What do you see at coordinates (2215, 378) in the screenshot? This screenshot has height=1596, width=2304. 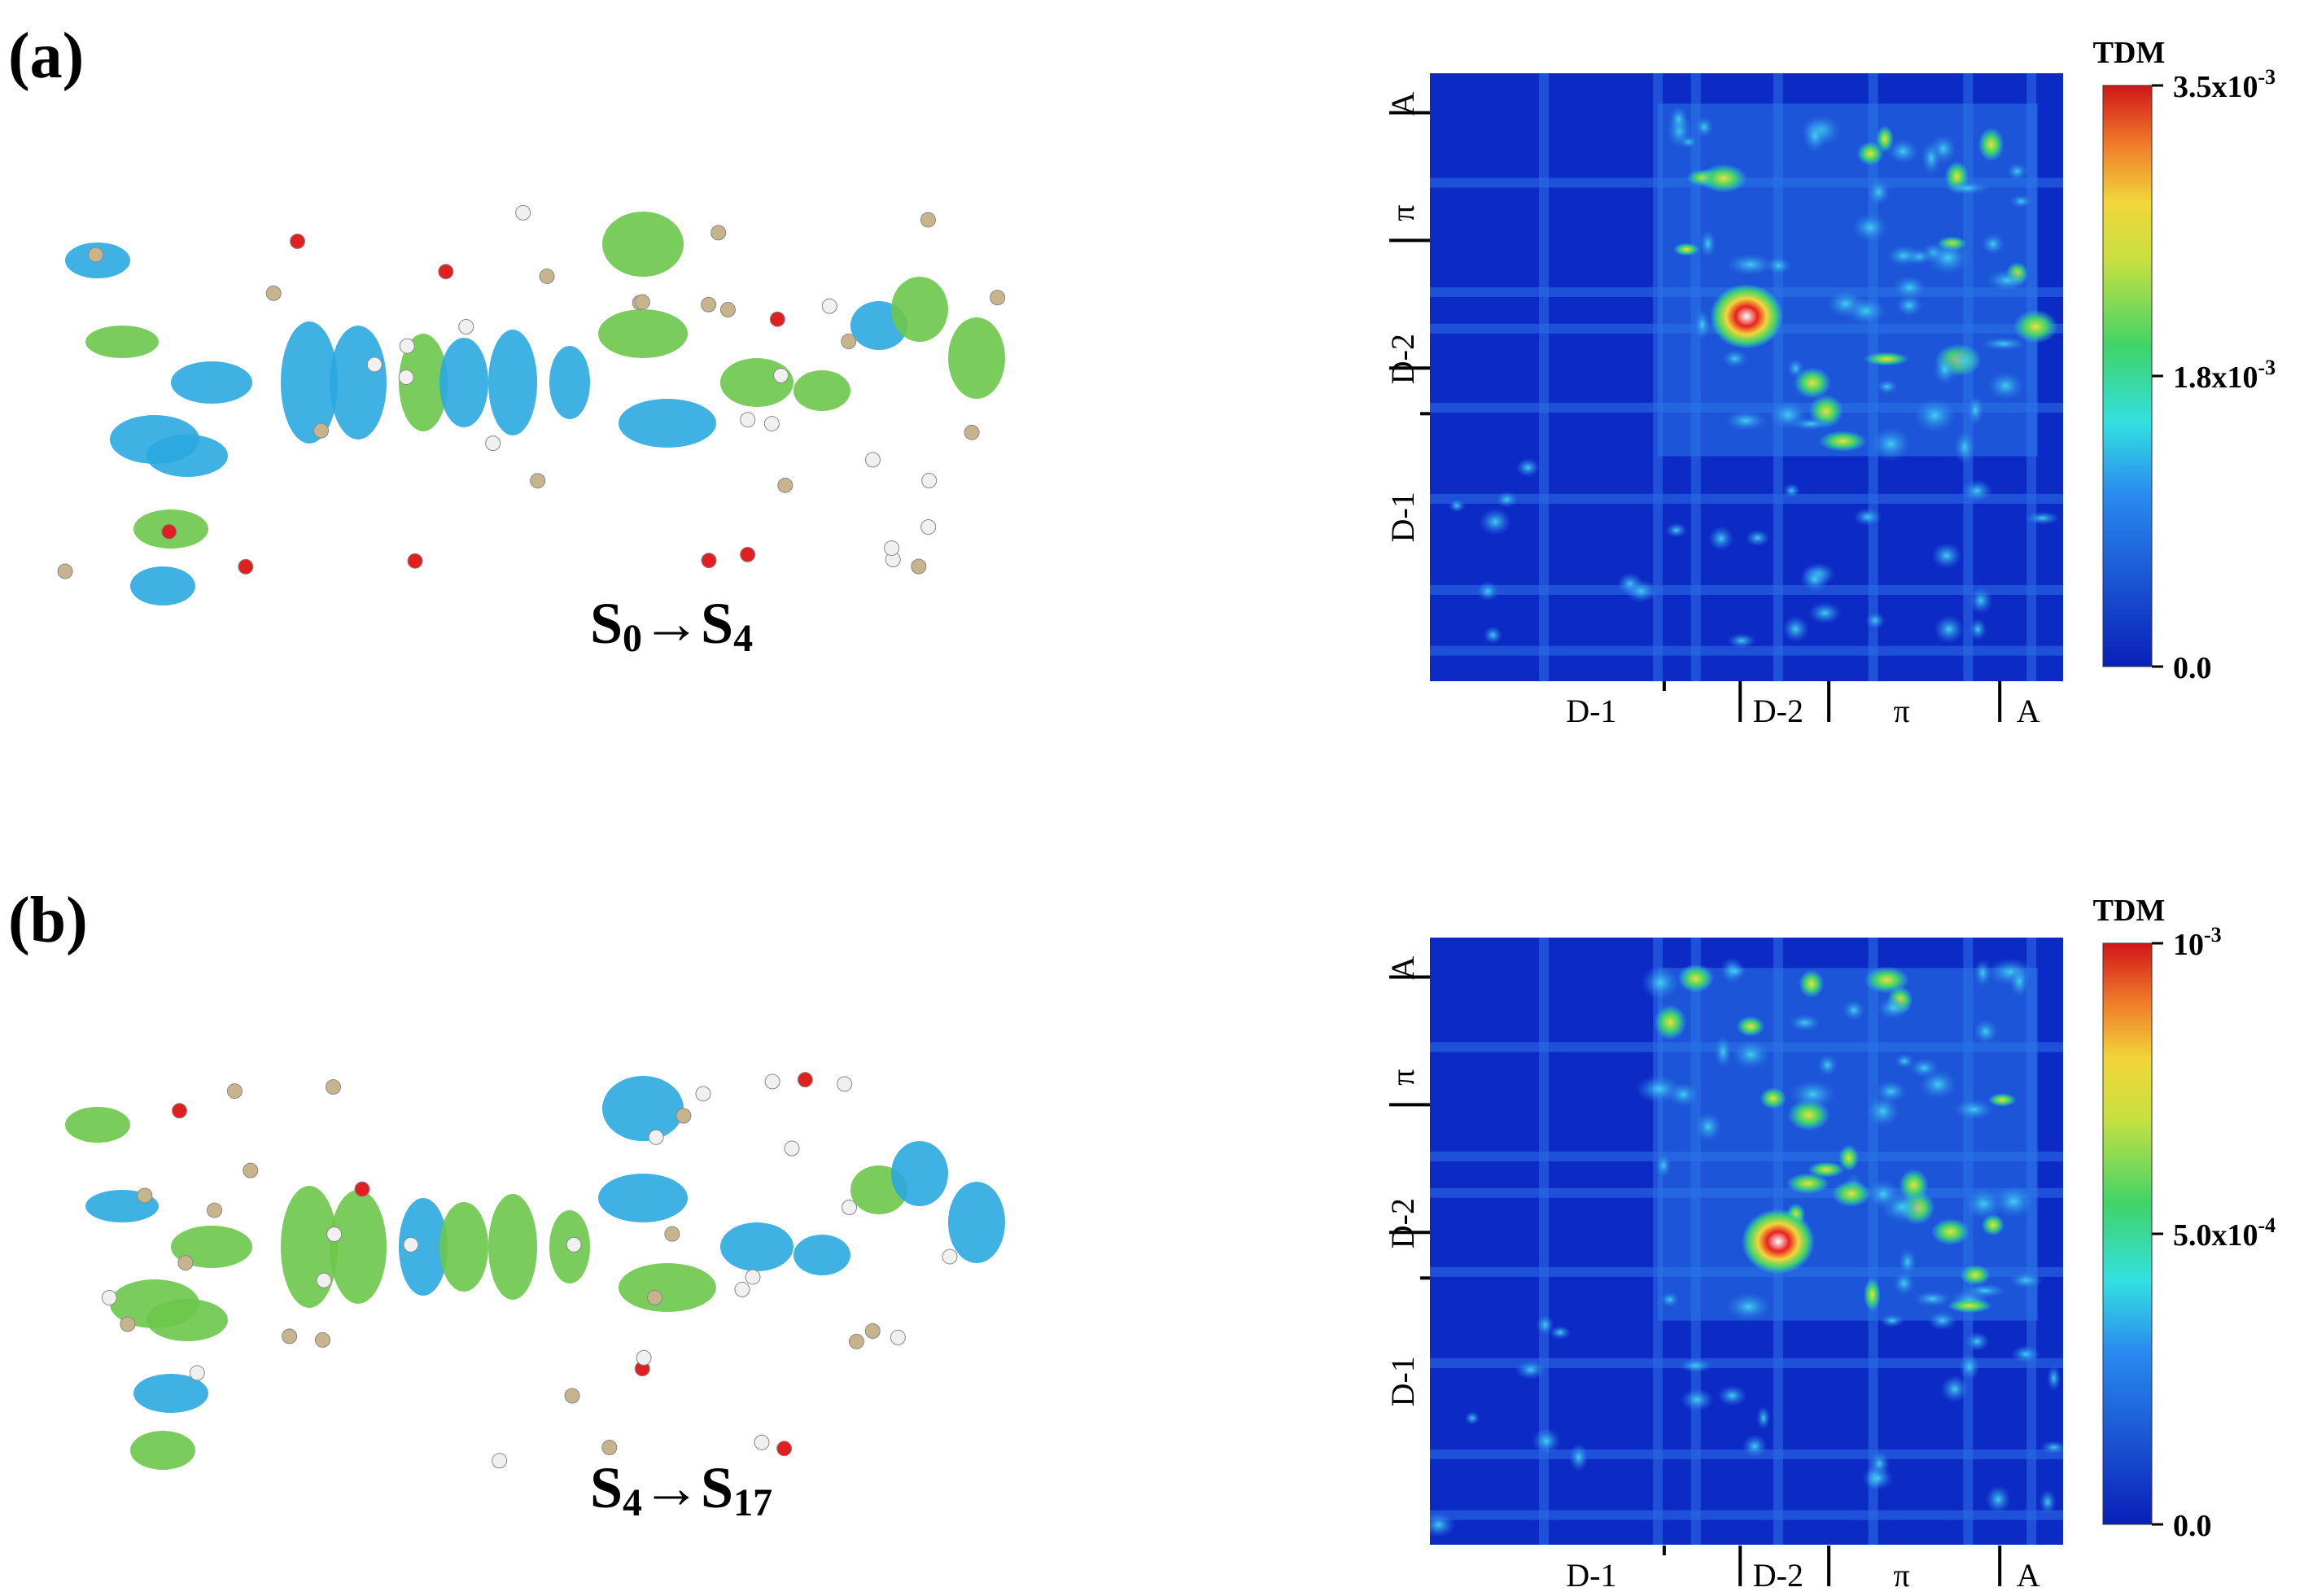 I see `tick-text: 1.8x10` at bounding box center [2215, 378].